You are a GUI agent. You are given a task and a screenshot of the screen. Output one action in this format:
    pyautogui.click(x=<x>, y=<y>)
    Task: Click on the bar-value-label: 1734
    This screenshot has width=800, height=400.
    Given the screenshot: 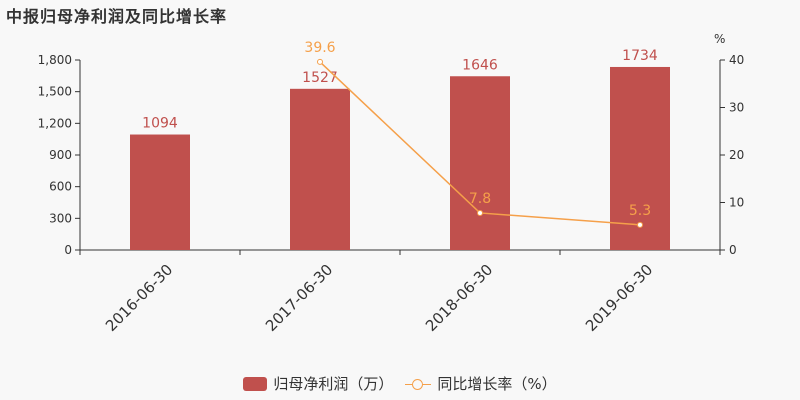 What is the action you would take?
    pyautogui.click(x=640, y=56)
    